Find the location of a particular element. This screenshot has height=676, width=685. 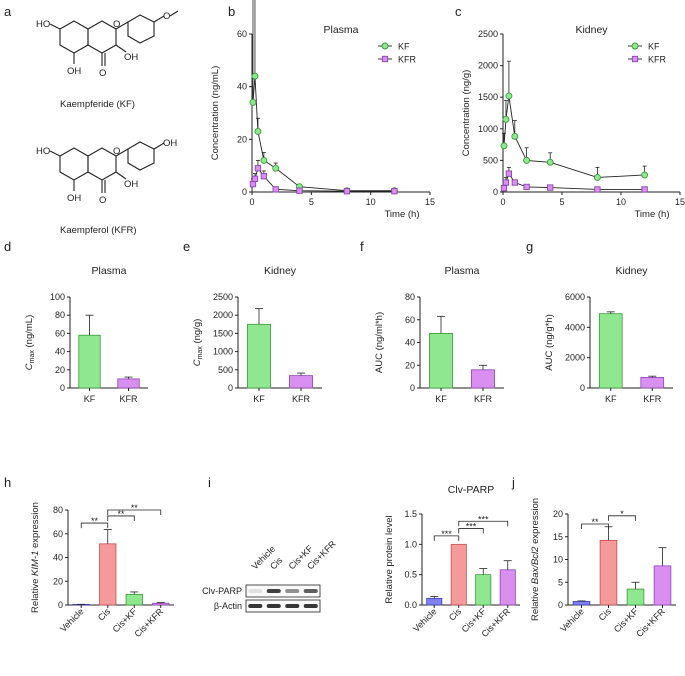

y-axis-label-j: Relative Bax/Bcl2 expression is located at coordinates (535, 559).